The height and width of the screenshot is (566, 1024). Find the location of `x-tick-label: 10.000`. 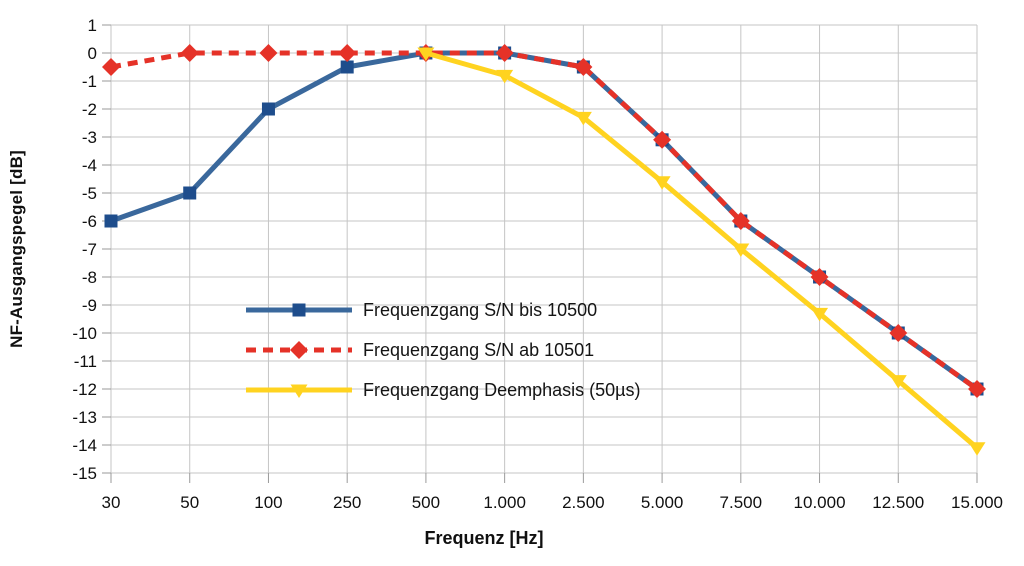

x-tick-label: 10.000 is located at coordinates (820, 502).